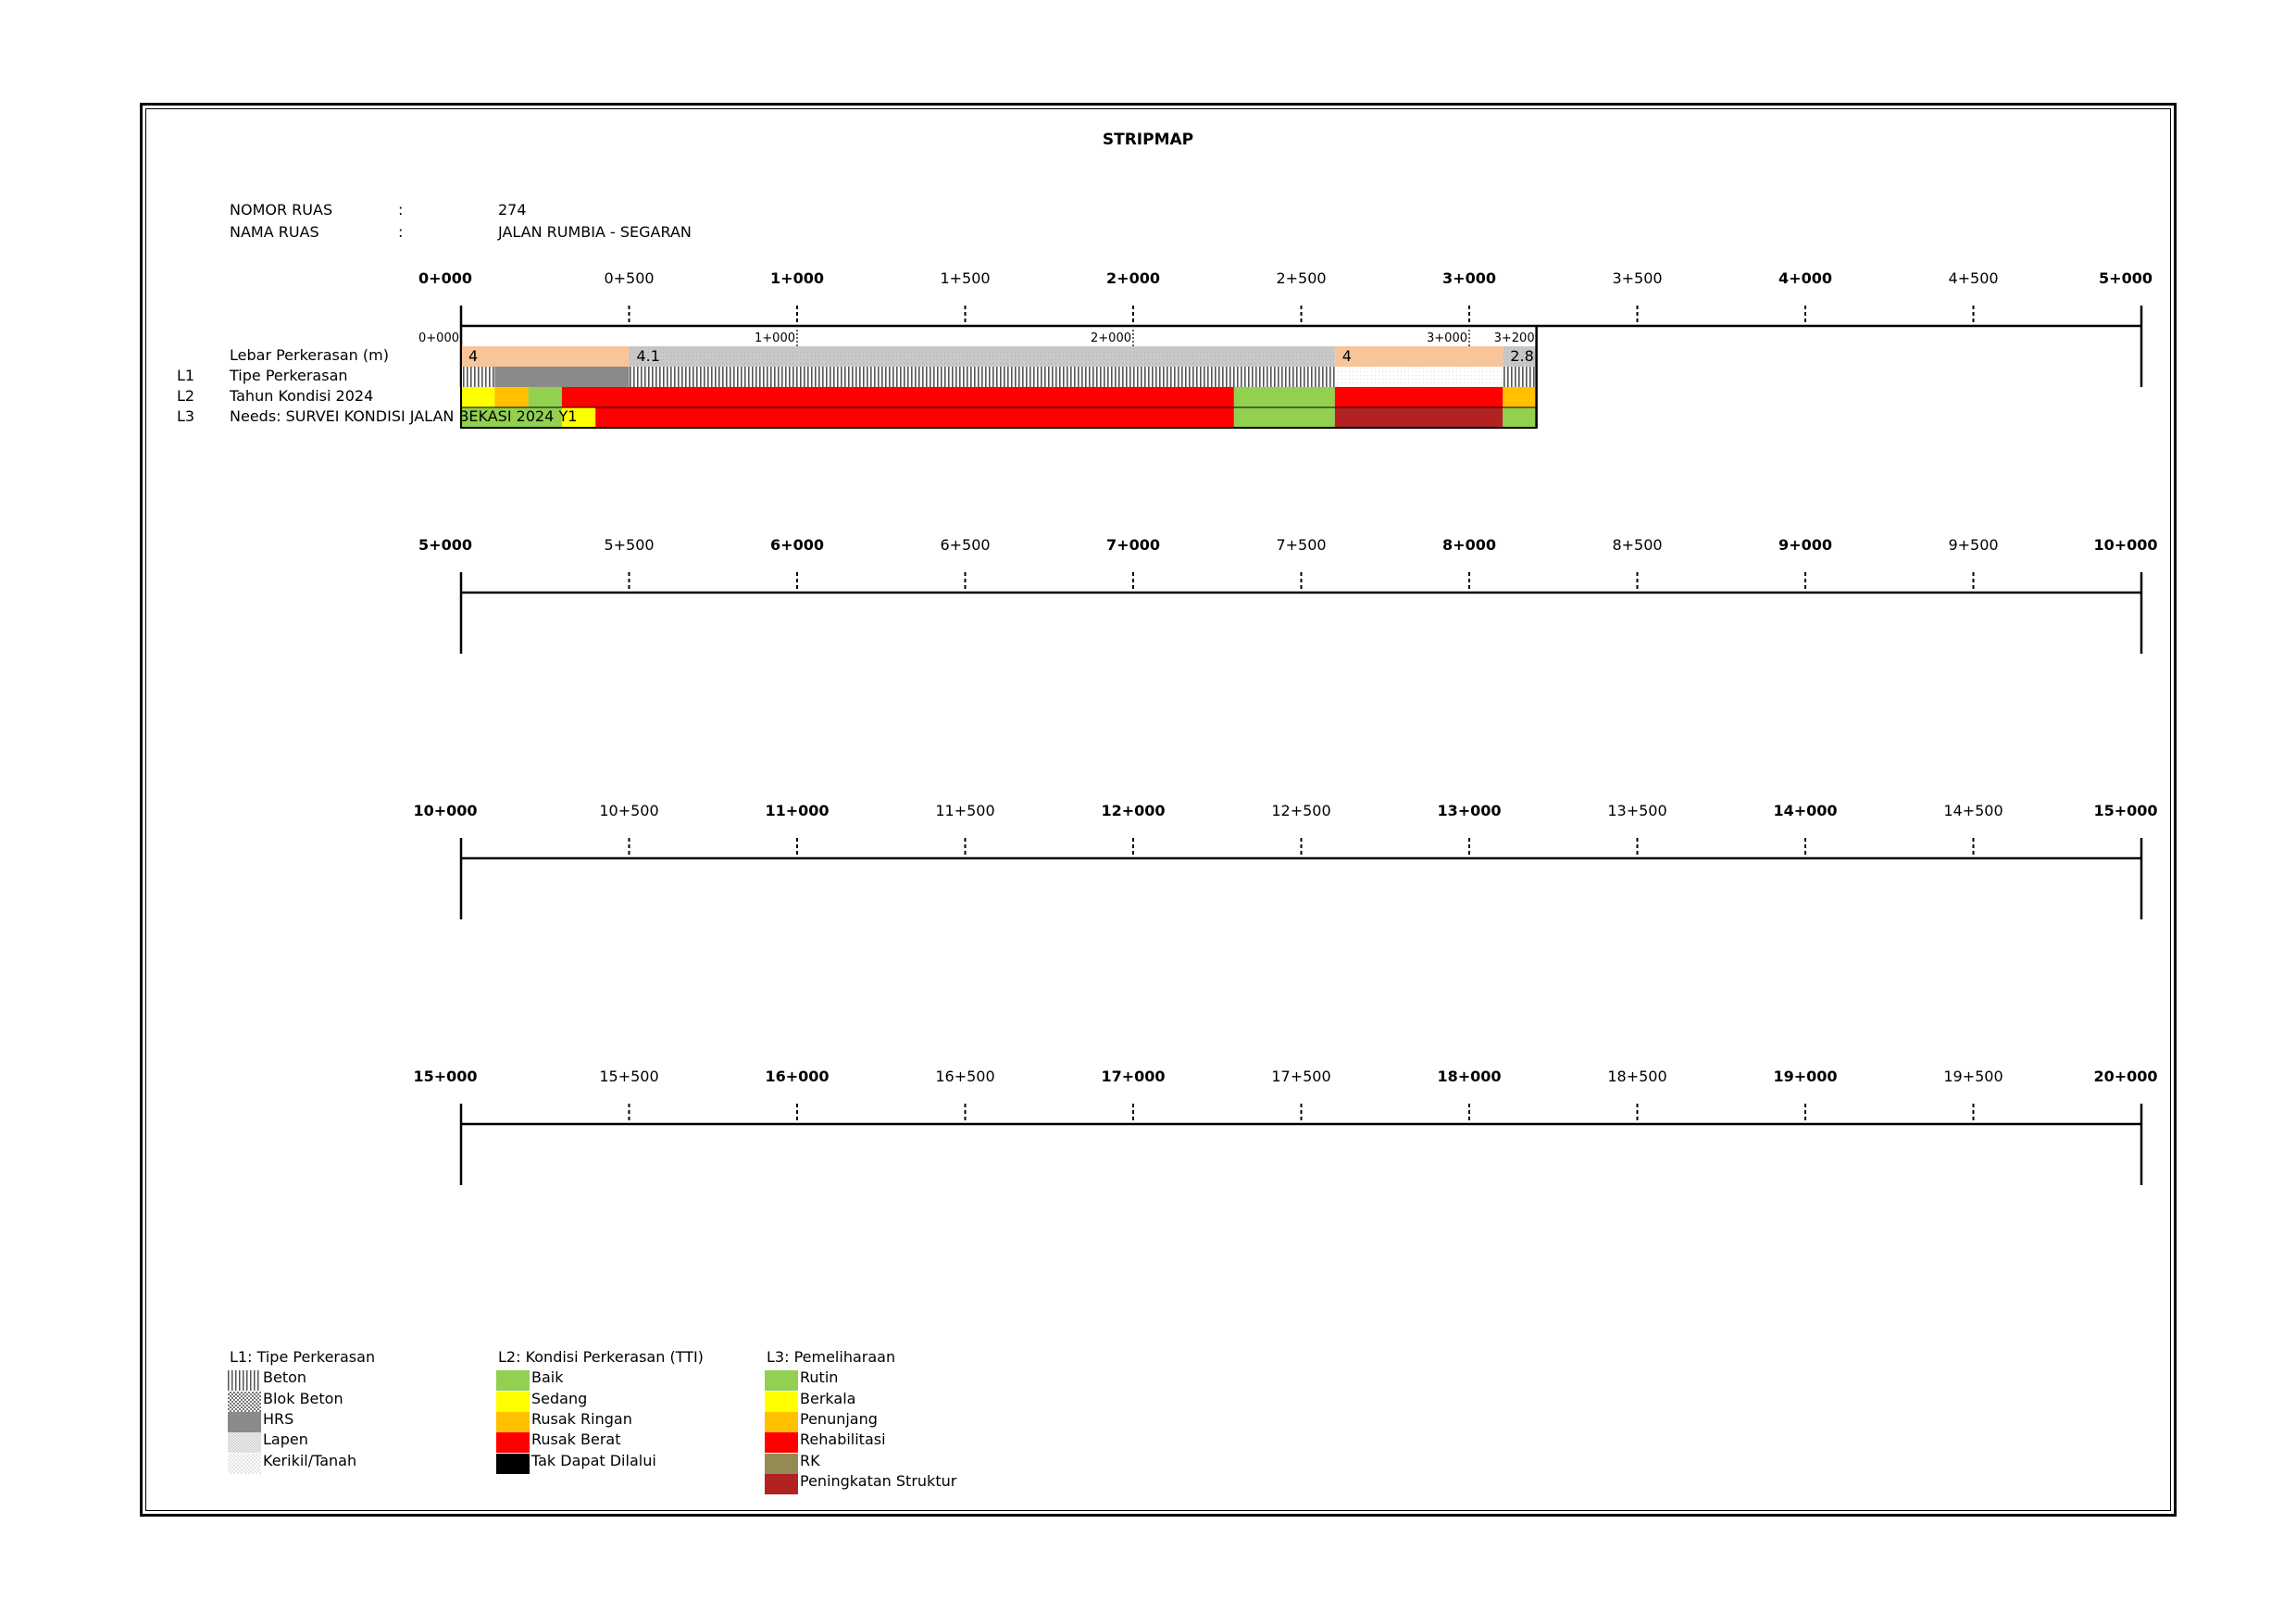  Describe the element at coordinates (1805, 278) in the screenshot. I see `axis-tick-label: 4+000` at that location.